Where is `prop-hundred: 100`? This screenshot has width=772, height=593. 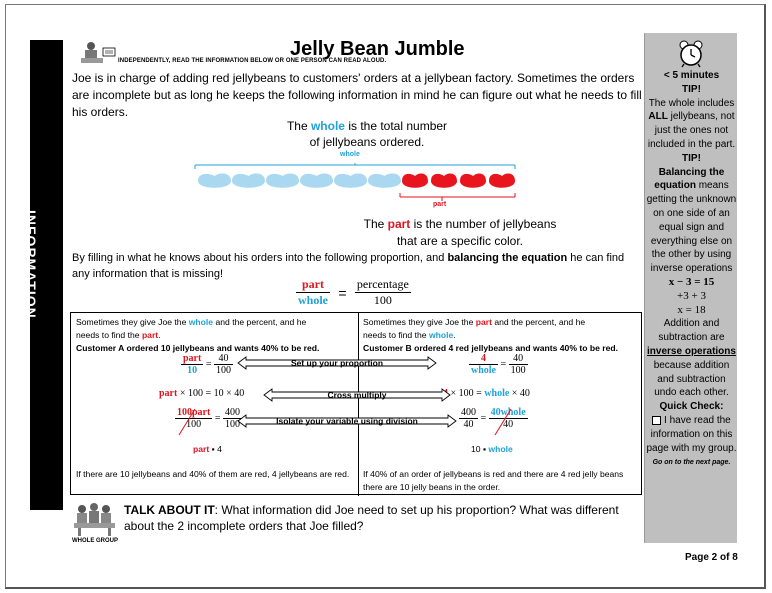
prop-hundred: 100 is located at coordinates (382, 300).